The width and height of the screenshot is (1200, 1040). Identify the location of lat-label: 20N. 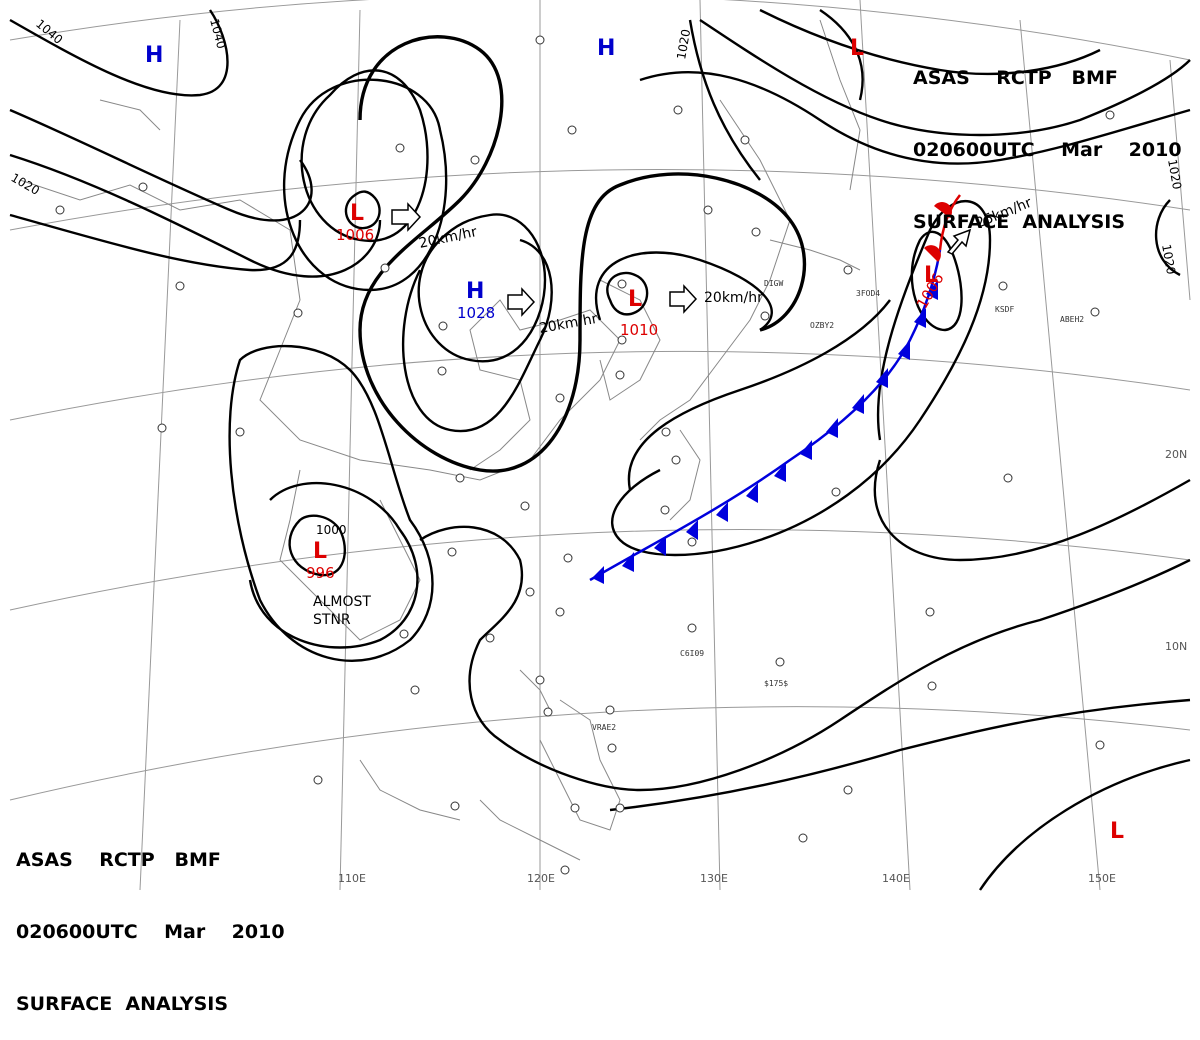
(1176, 454).